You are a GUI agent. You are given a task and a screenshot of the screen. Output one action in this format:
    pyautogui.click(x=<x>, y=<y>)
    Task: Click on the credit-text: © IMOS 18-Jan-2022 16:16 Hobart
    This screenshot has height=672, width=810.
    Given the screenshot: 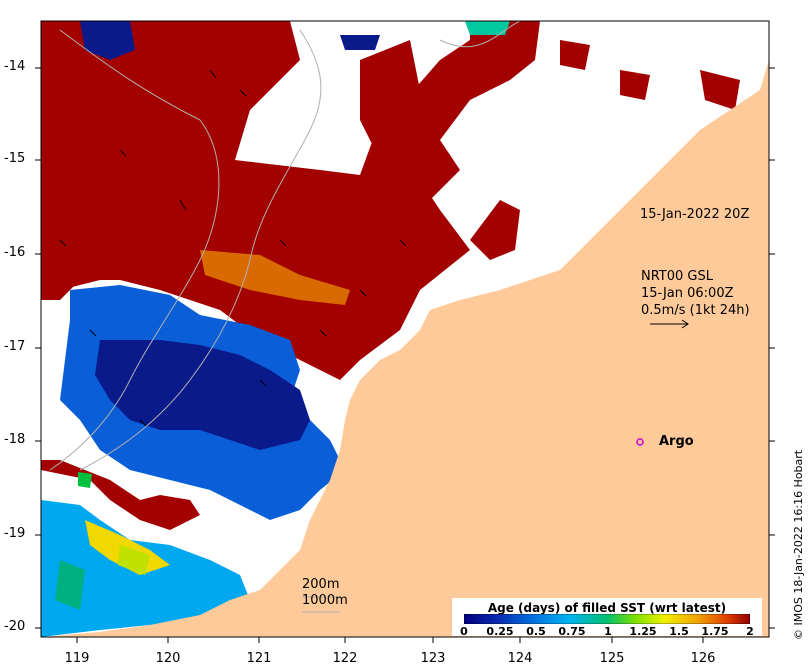 What is the action you would take?
    pyautogui.click(x=798, y=544)
    